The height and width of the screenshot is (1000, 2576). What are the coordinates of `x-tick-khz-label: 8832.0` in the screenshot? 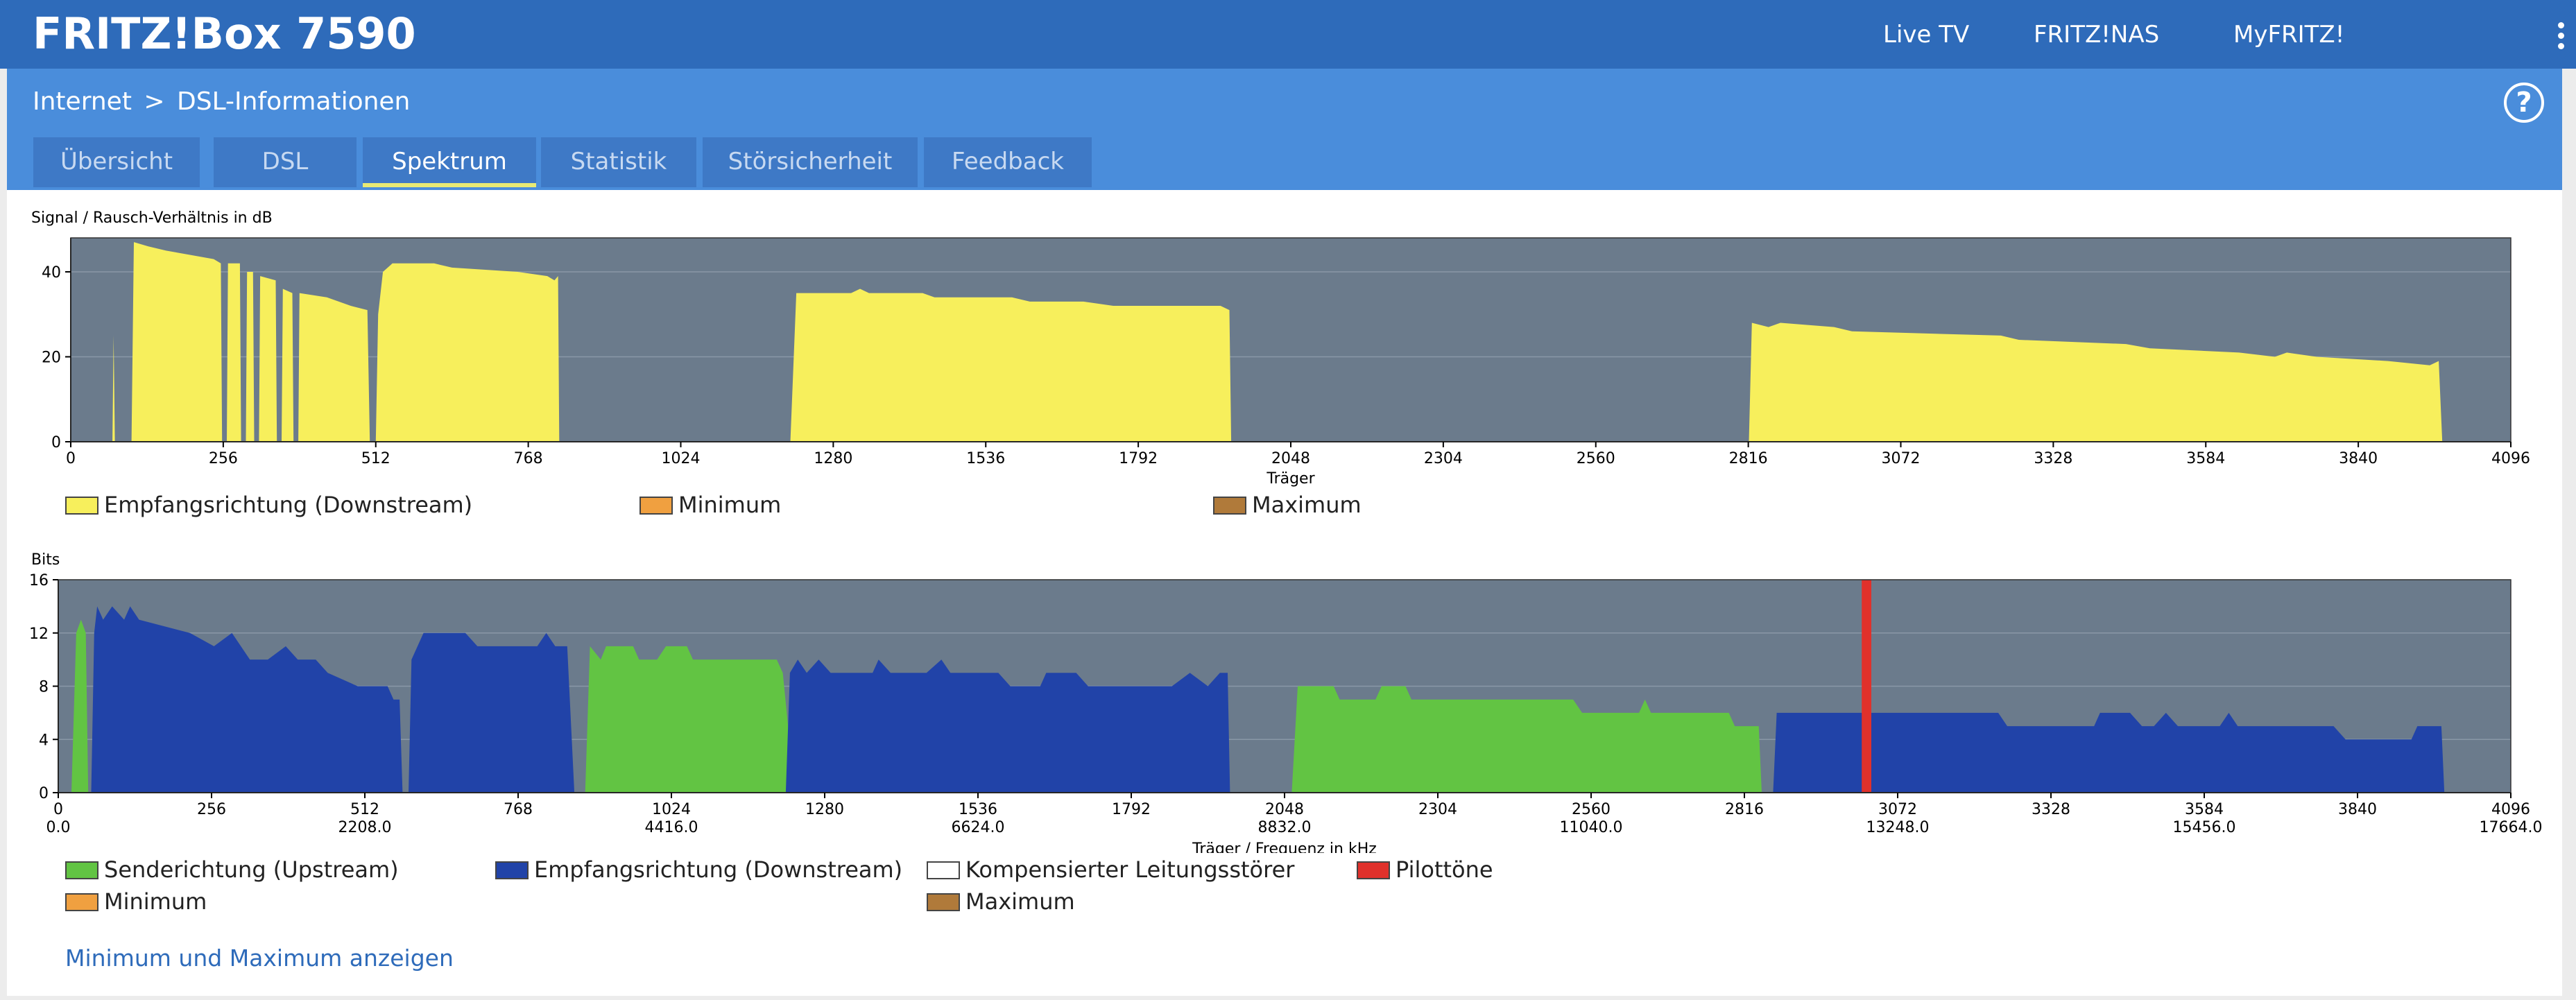 It's located at (1285, 827).